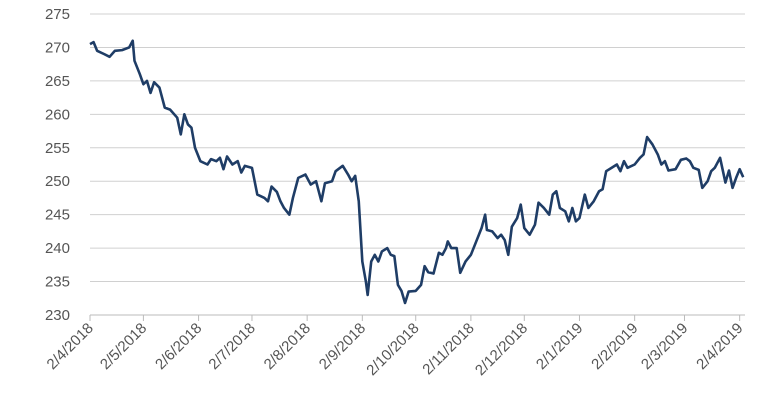  I want to click on y-tick-label: 250, so click(57, 181).